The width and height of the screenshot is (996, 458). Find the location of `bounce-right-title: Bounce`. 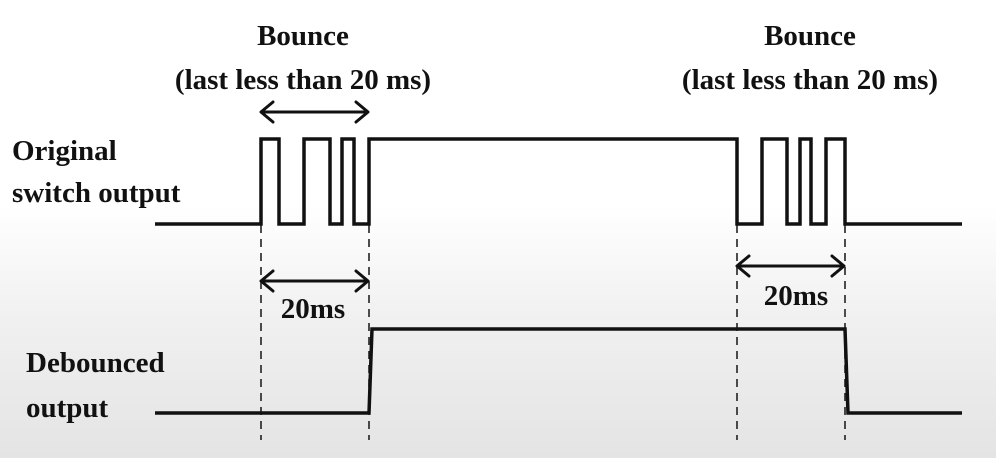

bounce-right-title: Bounce is located at coordinates (810, 36).